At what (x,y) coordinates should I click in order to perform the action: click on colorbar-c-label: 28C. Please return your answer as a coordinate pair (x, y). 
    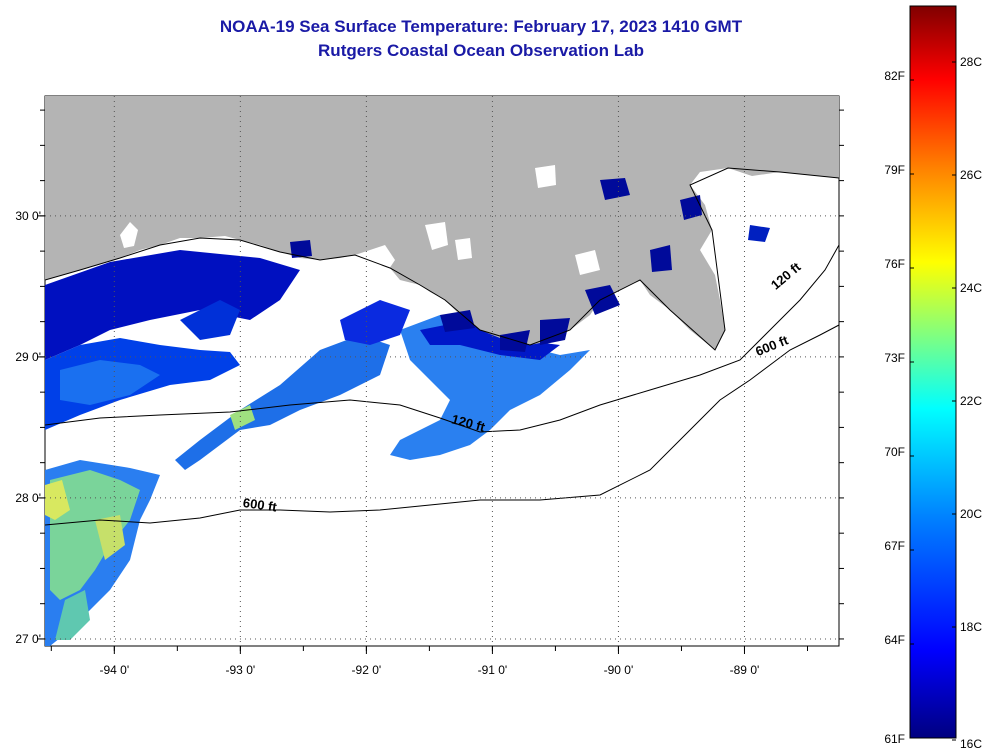
    Looking at the image, I should click on (971, 62).